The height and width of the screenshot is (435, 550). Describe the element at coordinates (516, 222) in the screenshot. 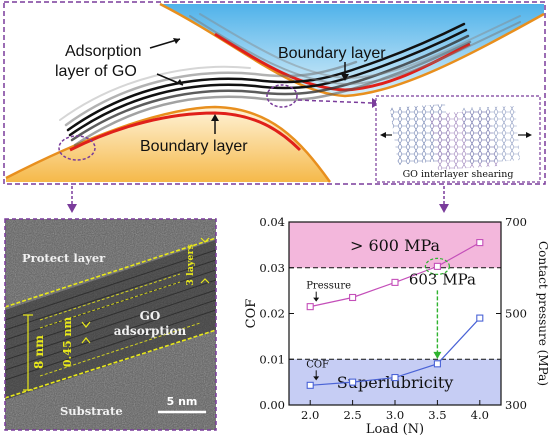

I see `y2-tick-label-2: 700` at that location.